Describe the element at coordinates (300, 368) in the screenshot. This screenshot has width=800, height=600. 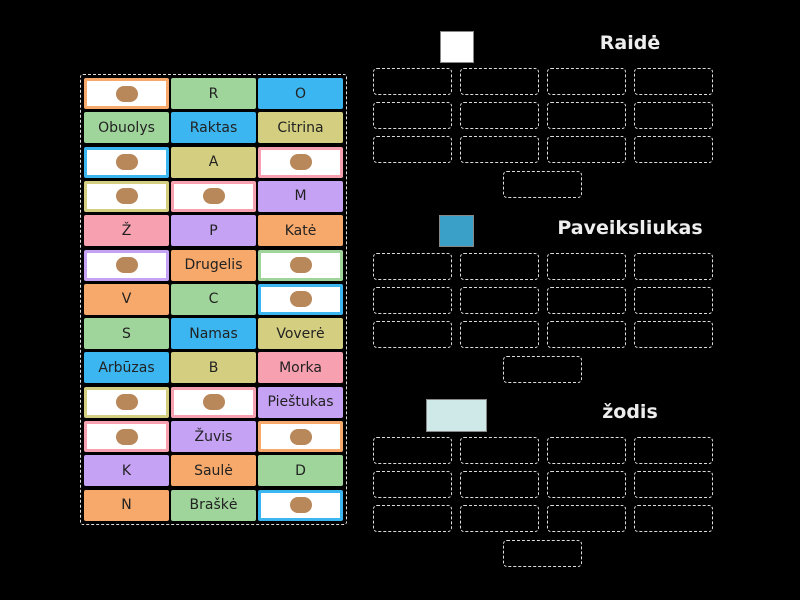
I see `tile: Morka` at that location.